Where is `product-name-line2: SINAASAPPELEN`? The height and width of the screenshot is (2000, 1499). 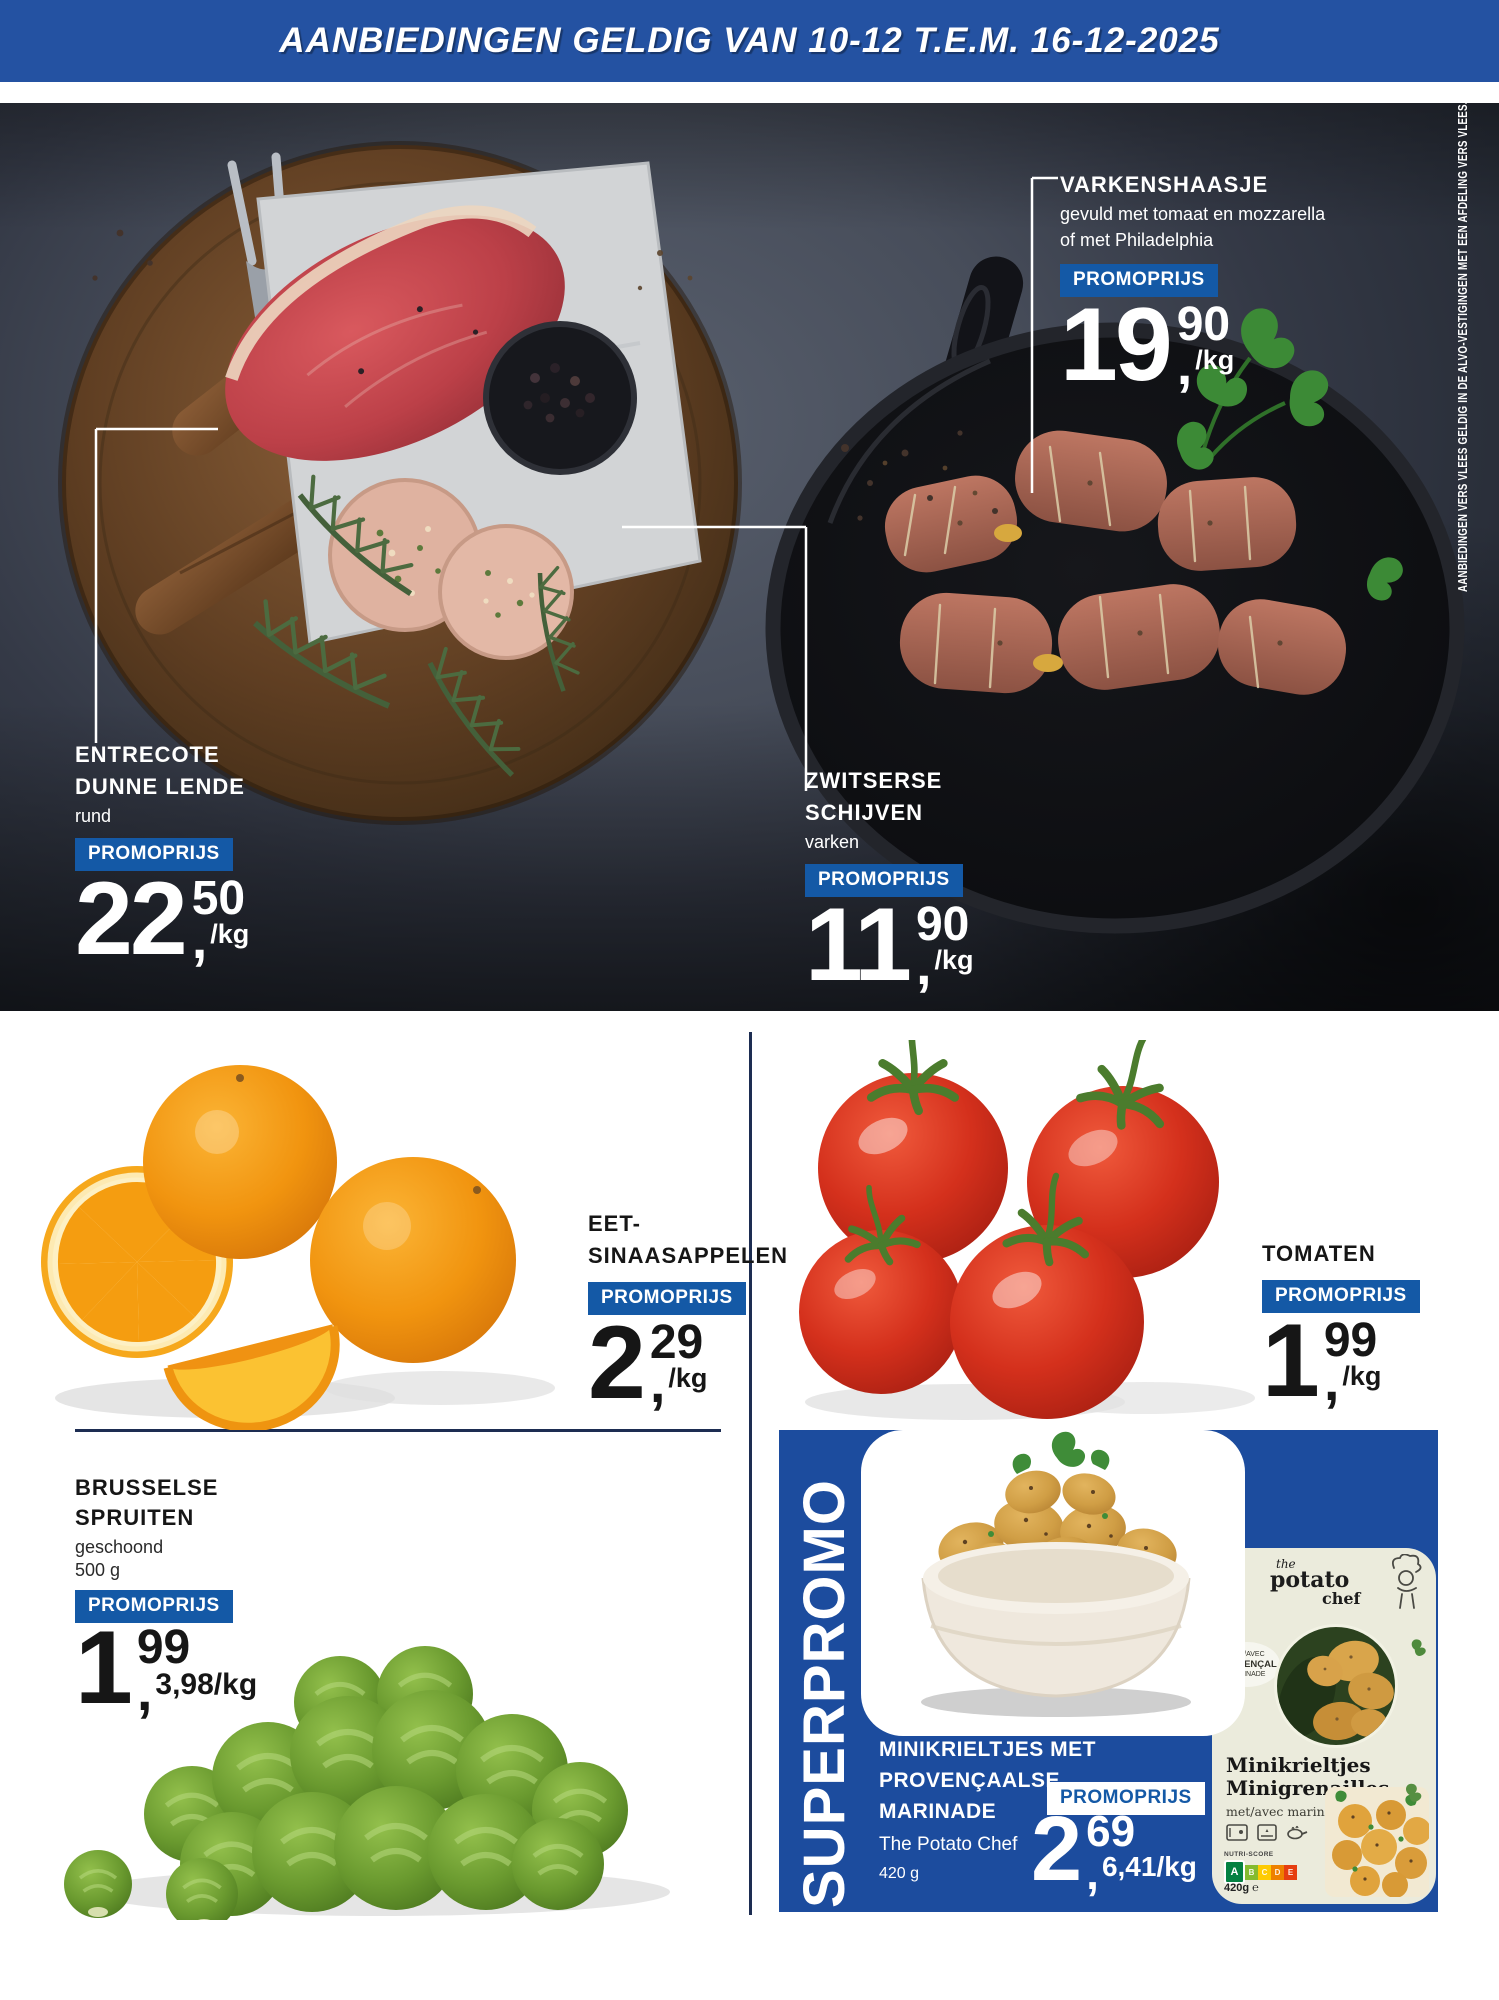
product-name-line2: SINAASAPPELEN is located at coordinates (688, 1255).